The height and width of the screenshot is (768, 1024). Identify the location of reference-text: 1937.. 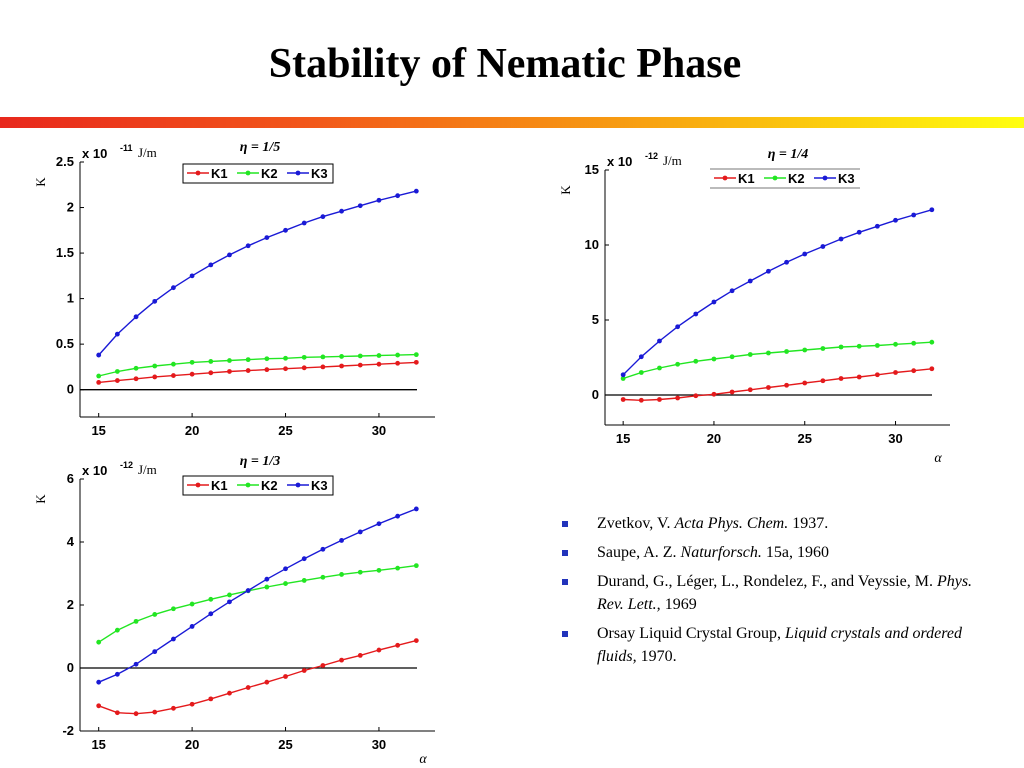
(808, 523).